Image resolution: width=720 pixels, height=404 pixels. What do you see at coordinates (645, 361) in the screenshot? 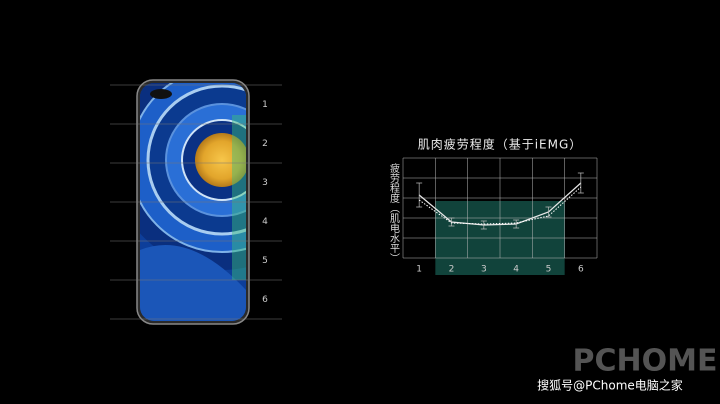
I see `logo: PCHOME` at bounding box center [645, 361].